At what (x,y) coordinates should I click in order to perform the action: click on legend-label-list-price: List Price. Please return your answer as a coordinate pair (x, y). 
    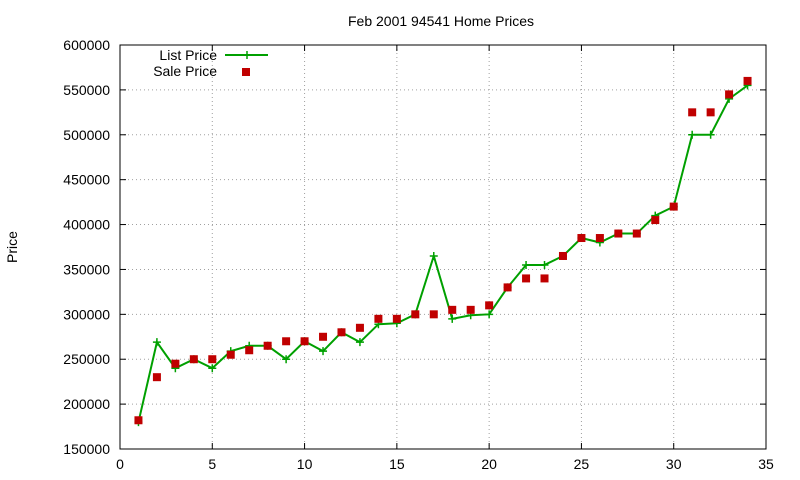
    Looking at the image, I should click on (188, 55).